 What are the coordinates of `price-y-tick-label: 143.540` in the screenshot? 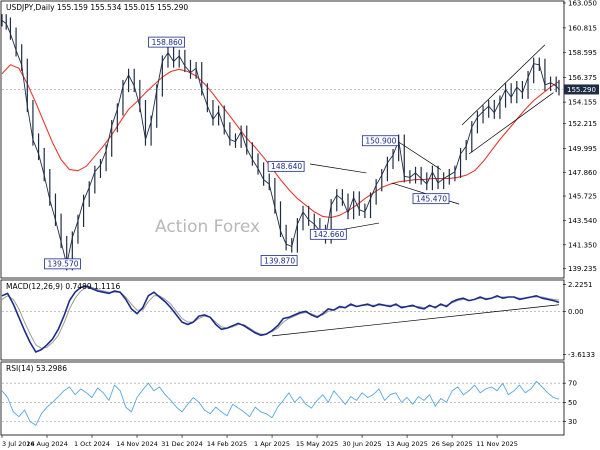 It's located at (582, 221).